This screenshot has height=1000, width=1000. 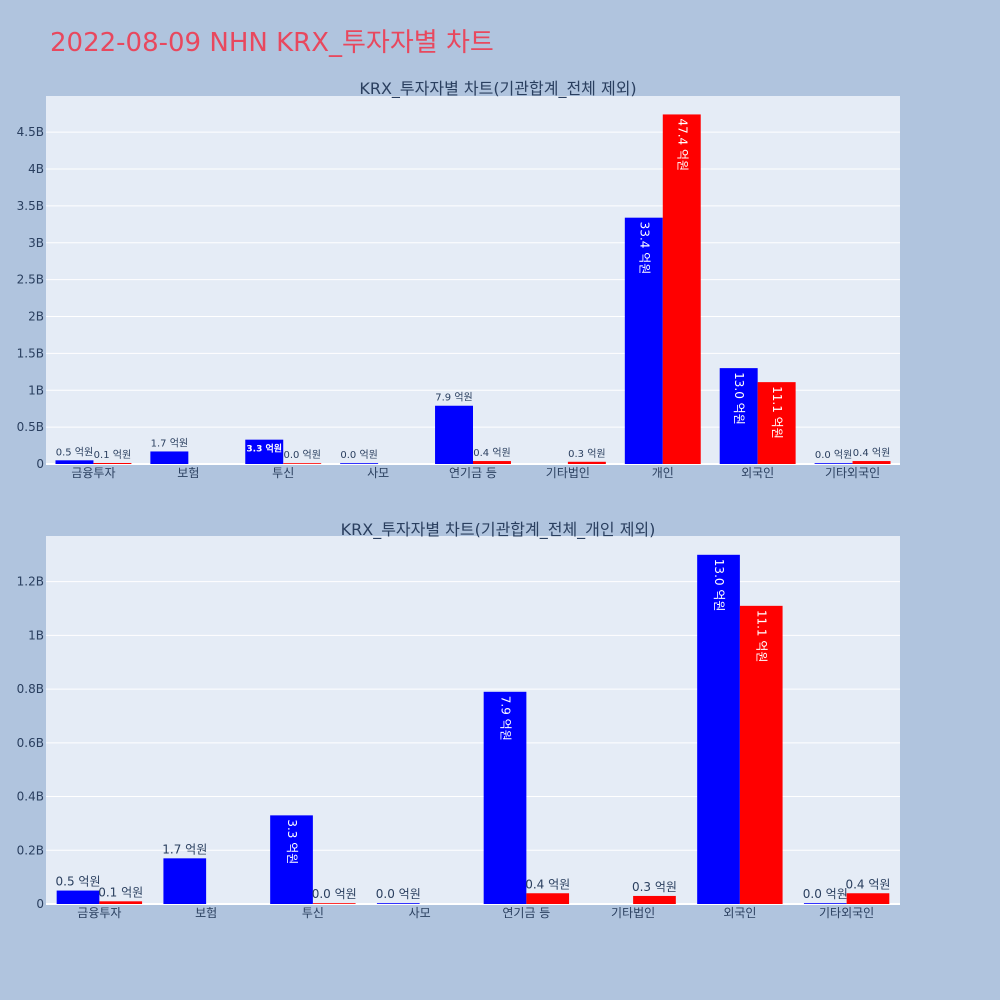 I want to click on y-tick-label: 3B, so click(x=36, y=243).